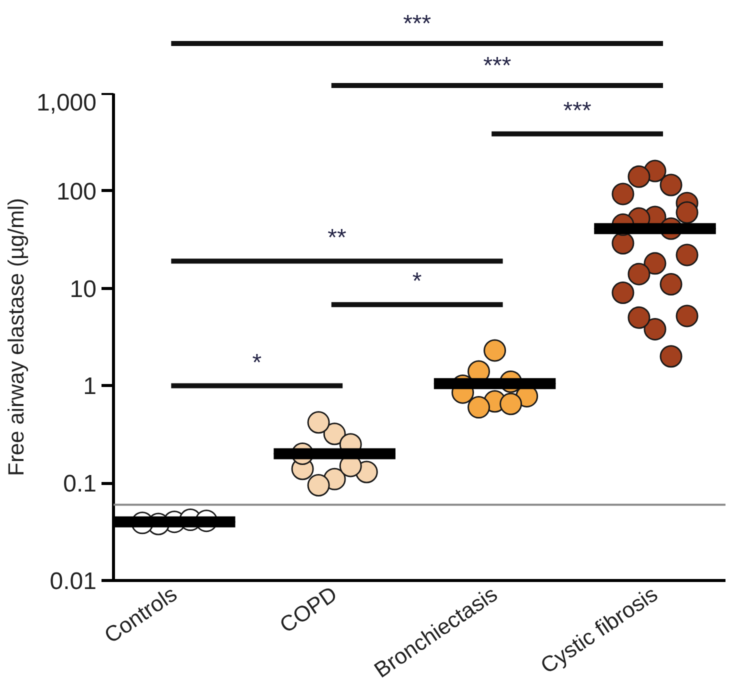 The image size is (730, 695). Describe the element at coordinates (73, 581) in the screenshot. I see `y-tick-label: 0.01` at that location.